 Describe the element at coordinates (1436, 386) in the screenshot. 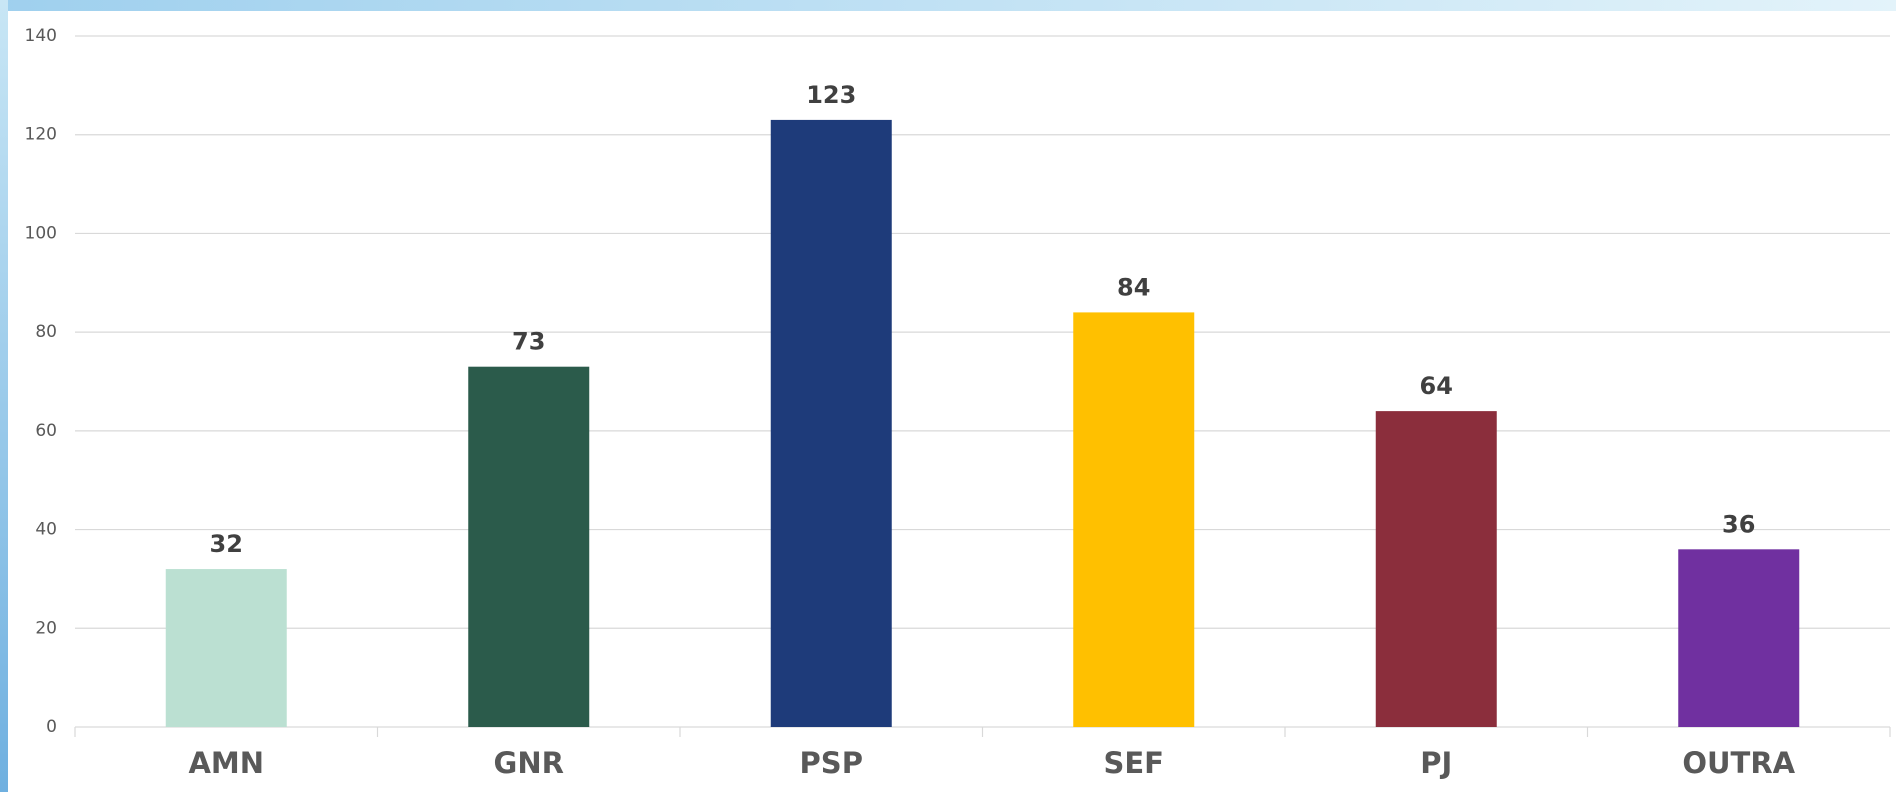

I see `data-label: 64` at that location.